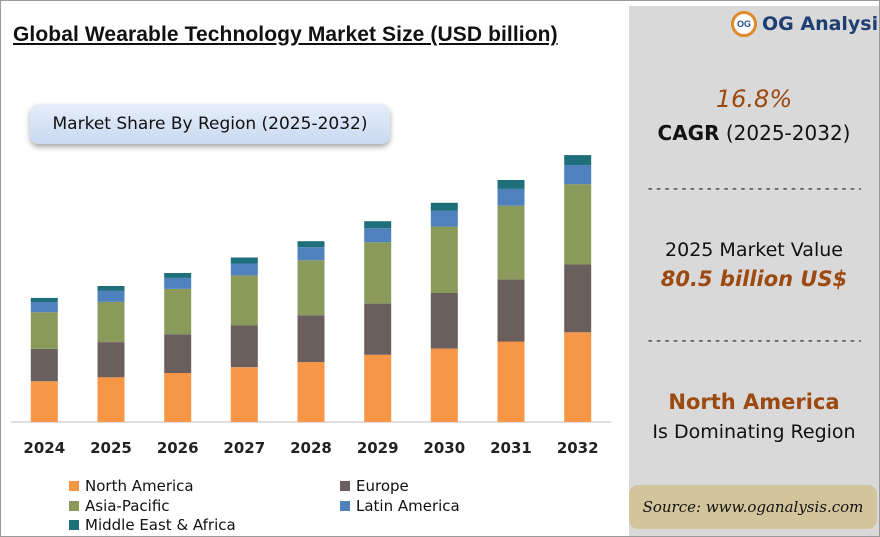 This screenshot has height=537, width=880. I want to click on bar-2025-europe, so click(111, 360).